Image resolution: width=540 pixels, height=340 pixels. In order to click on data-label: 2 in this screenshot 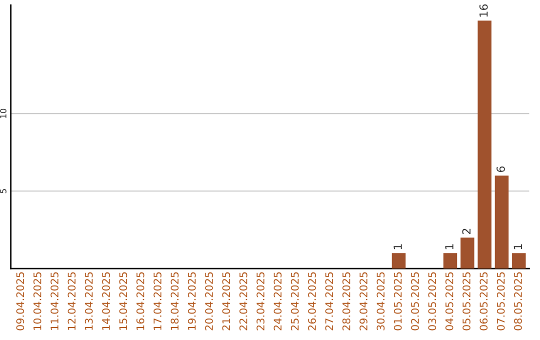, I will do `click(466, 231)`.